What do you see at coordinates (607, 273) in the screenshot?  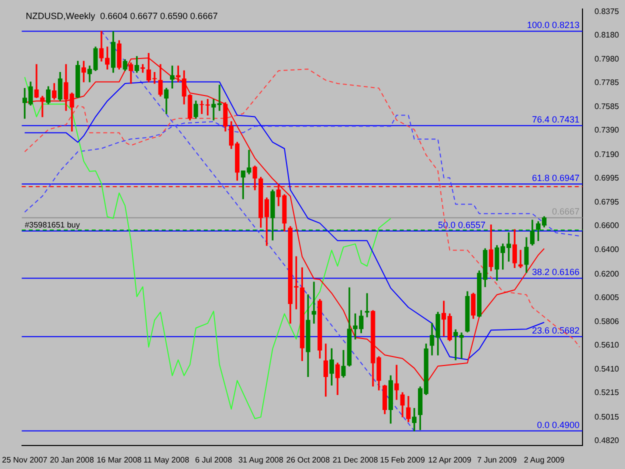 I see `y-tick-label: 0.6200` at bounding box center [607, 273].